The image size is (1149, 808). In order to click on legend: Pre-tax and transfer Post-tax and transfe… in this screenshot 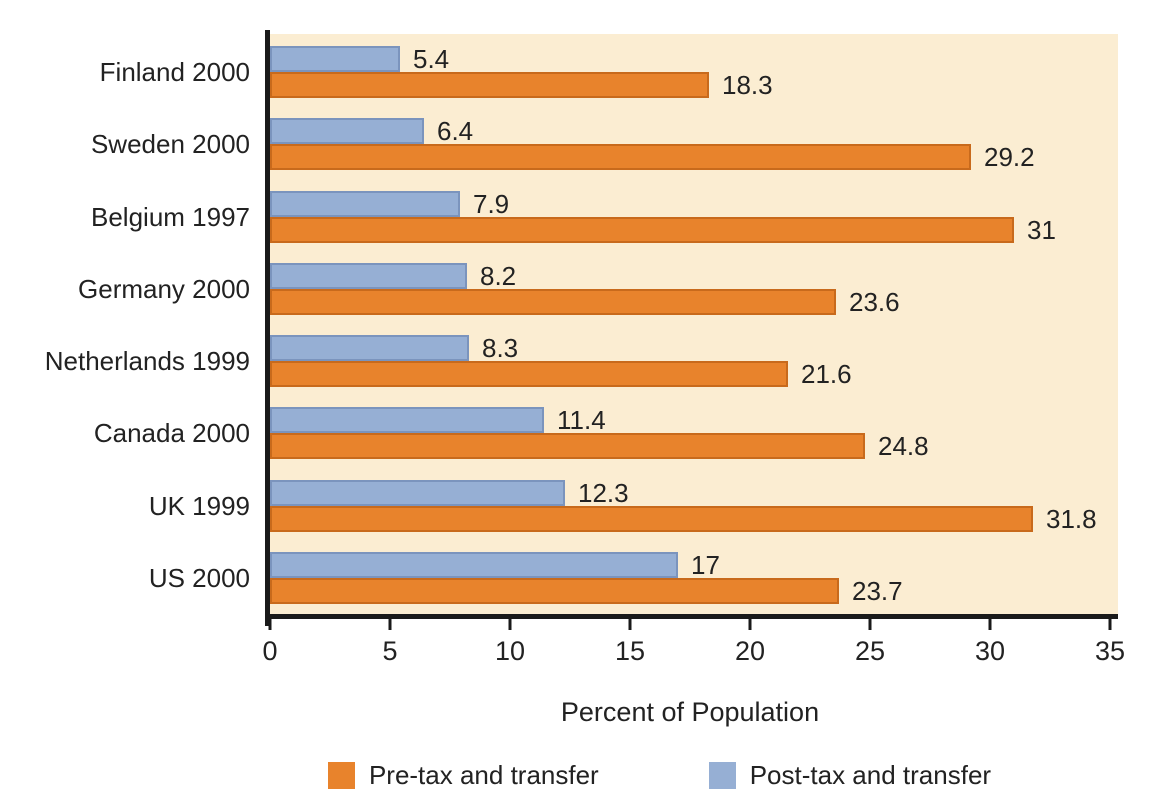, I will do `click(659, 775)`.